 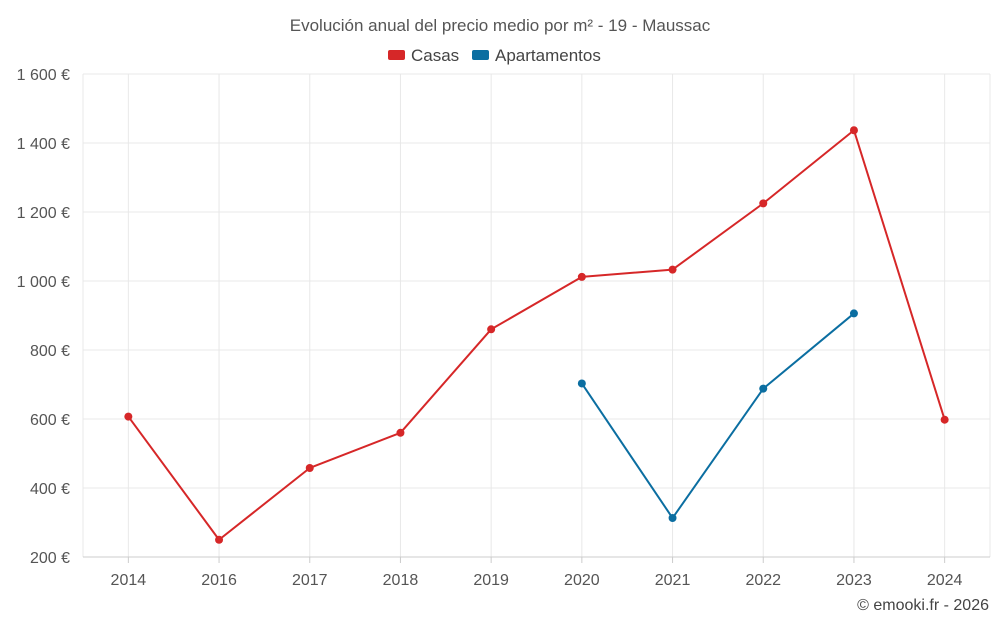 I want to click on legend: Casas Apartamentos, so click(x=494, y=55).